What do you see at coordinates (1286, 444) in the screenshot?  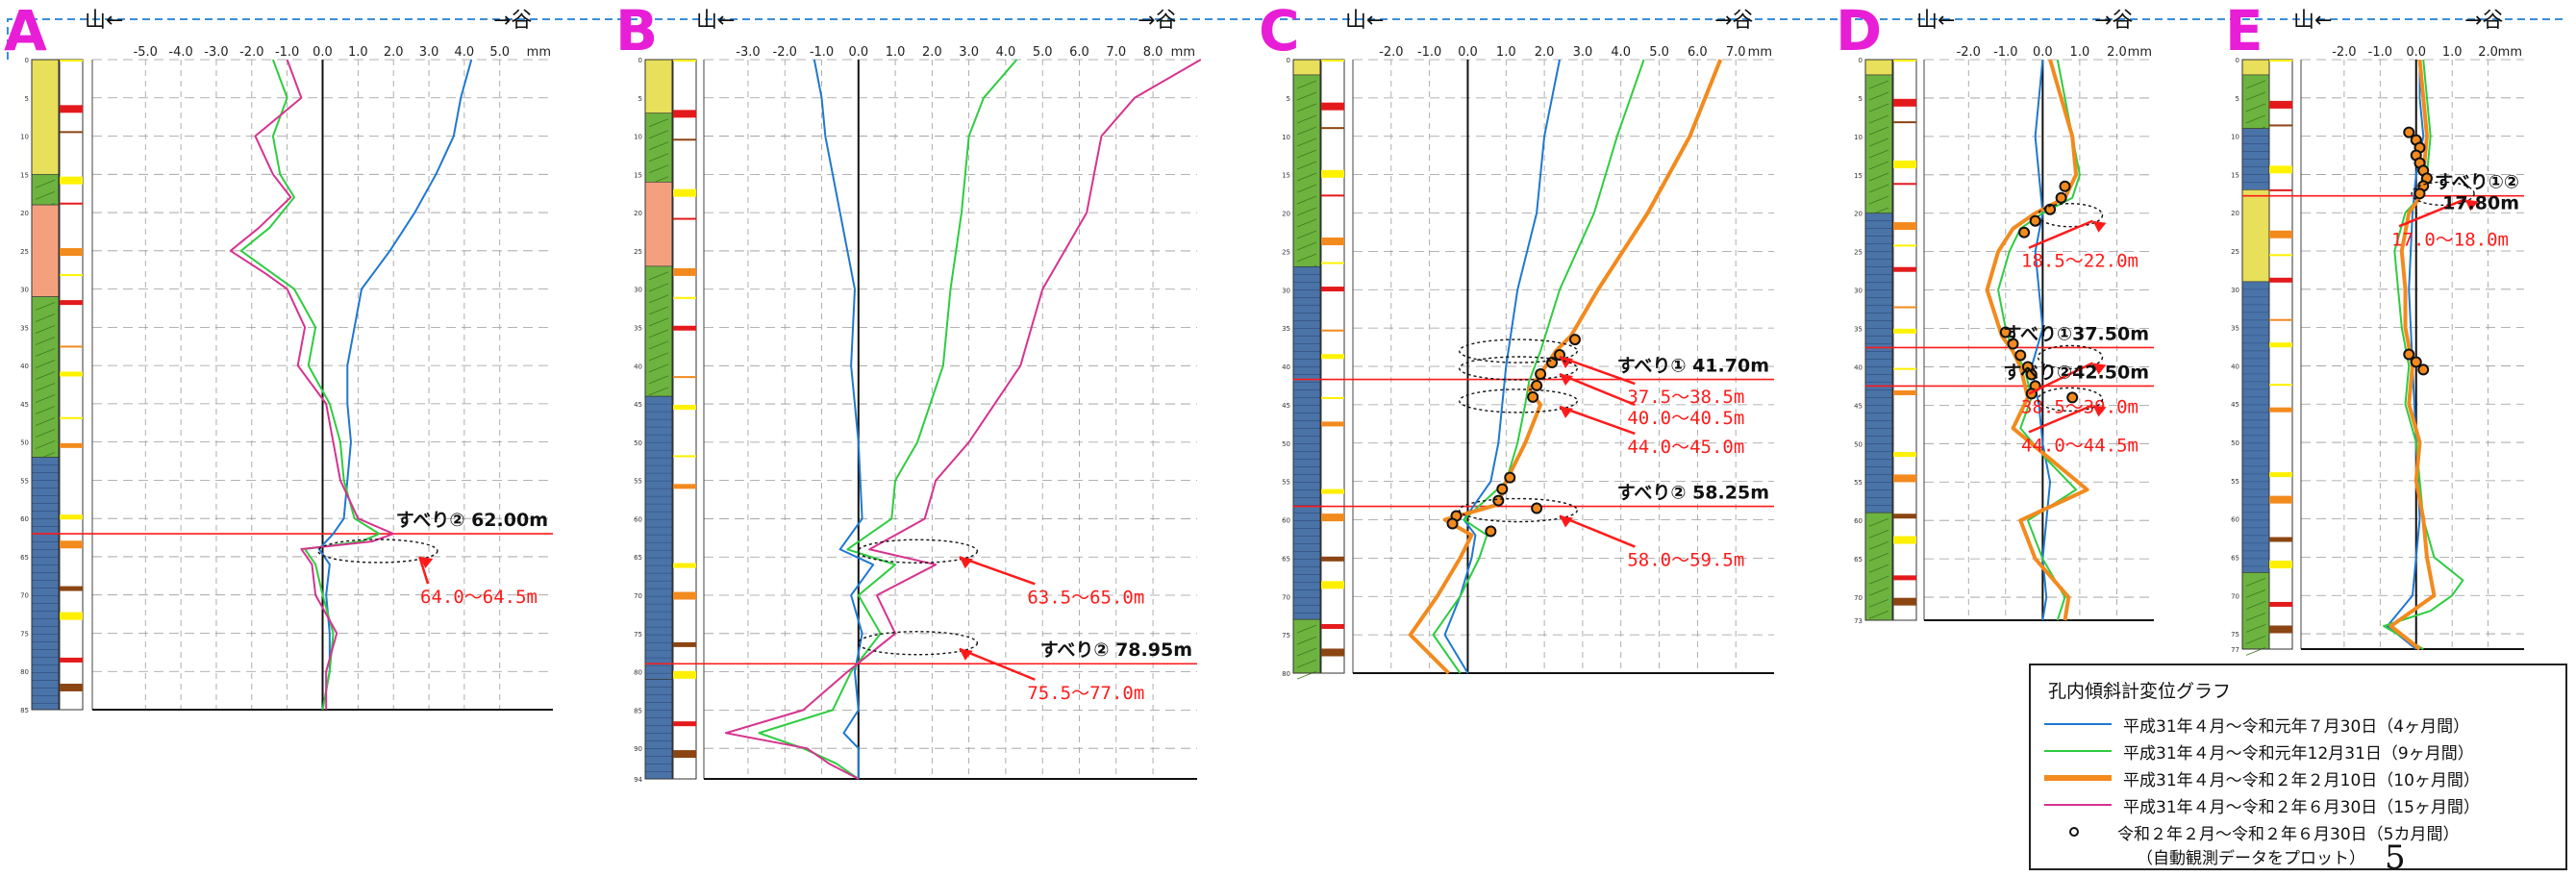 I see `depth-tick-label: 50` at bounding box center [1286, 444].